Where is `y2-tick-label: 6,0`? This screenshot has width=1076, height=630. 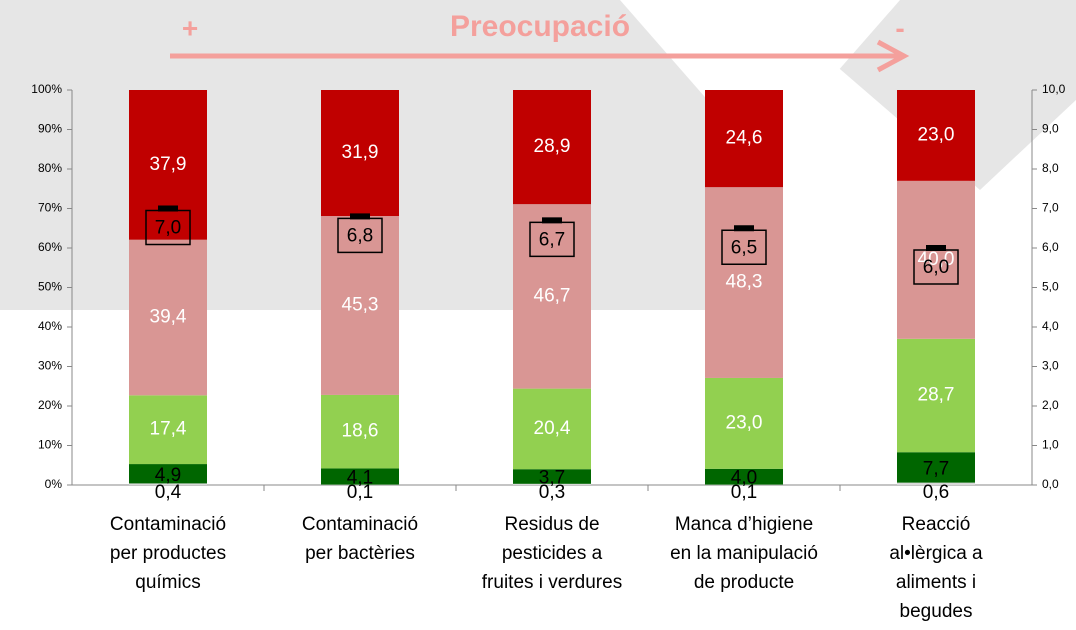 y2-tick-label: 6,0 is located at coordinates (1050, 247).